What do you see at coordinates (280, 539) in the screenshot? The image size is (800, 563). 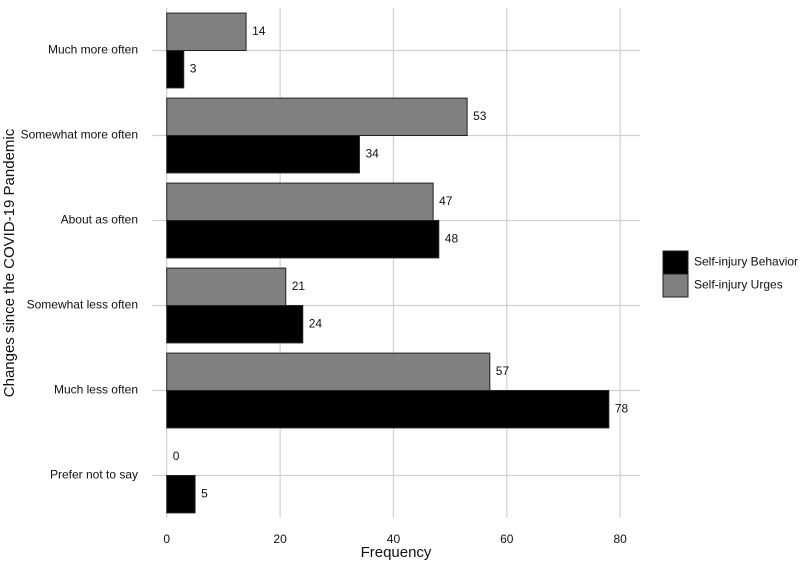 I see `x-tick-label: 20` at bounding box center [280, 539].